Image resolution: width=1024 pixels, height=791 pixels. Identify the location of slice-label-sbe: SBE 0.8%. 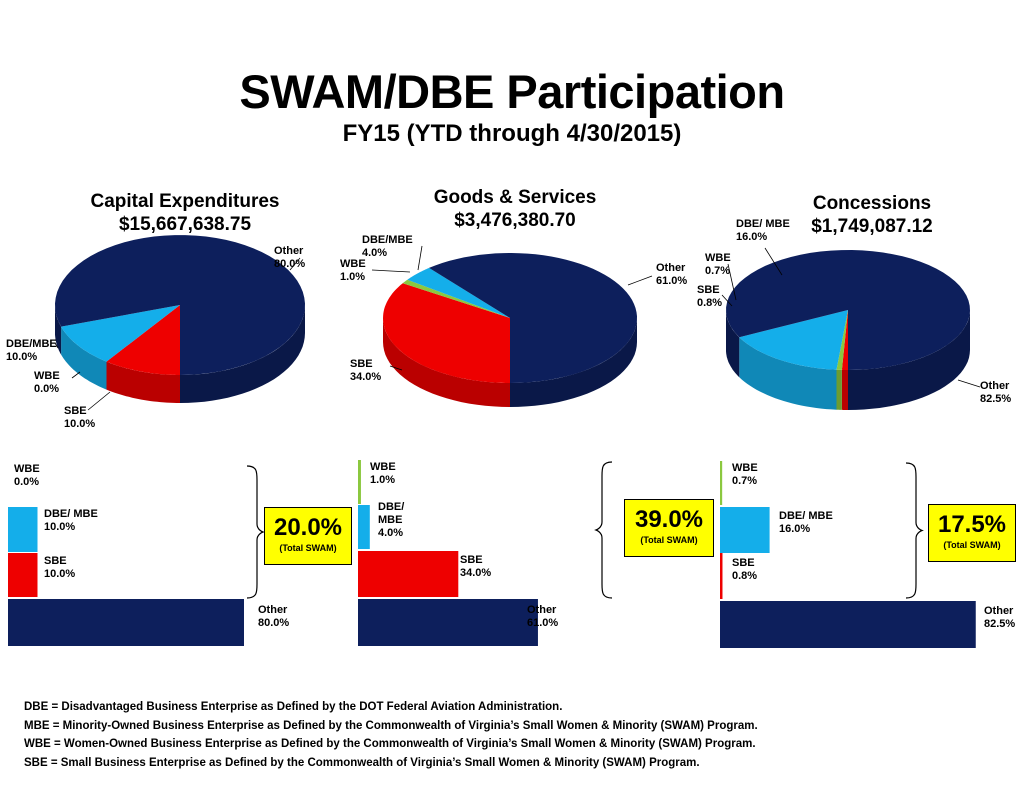
(709, 297).